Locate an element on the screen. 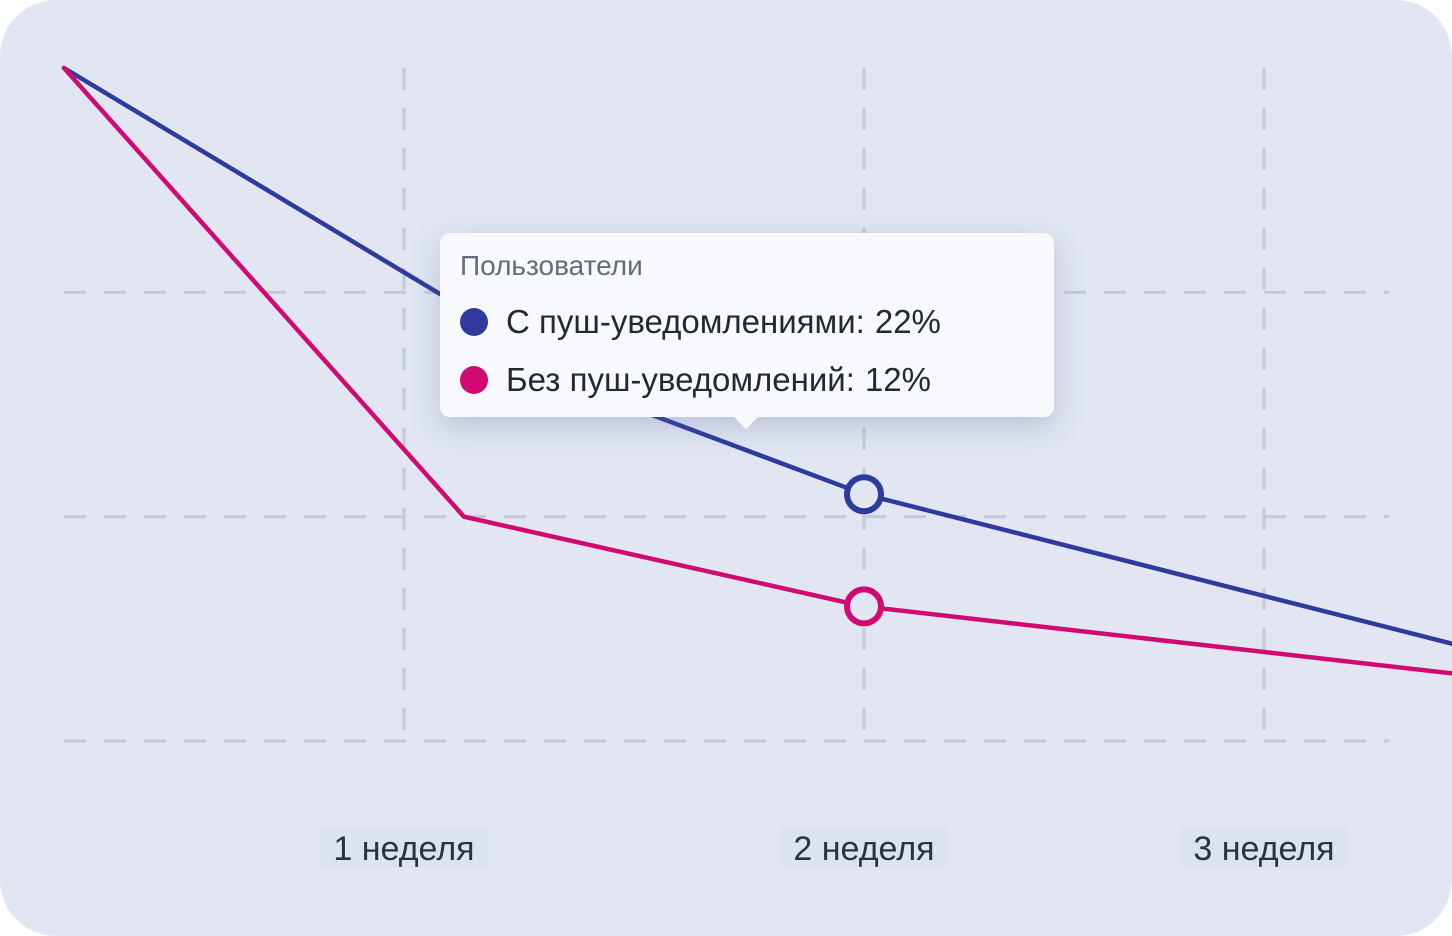 The width and height of the screenshot is (1452, 936). tooltip-row-with-push: С пуш-уведомлениями: 22% is located at coordinates (747, 322).